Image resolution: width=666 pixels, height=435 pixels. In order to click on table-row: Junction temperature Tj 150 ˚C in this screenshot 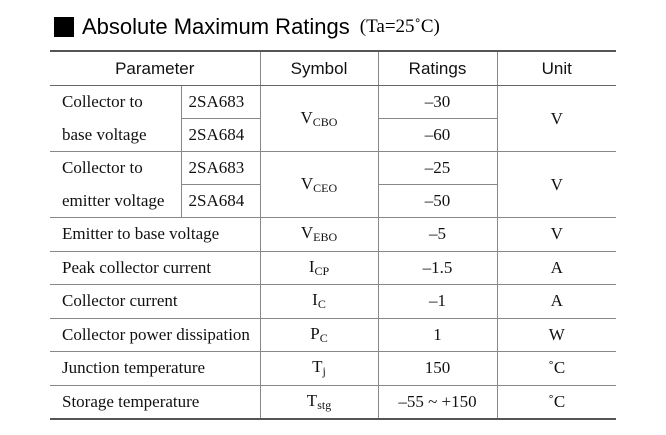, I will do `click(333, 368)`.